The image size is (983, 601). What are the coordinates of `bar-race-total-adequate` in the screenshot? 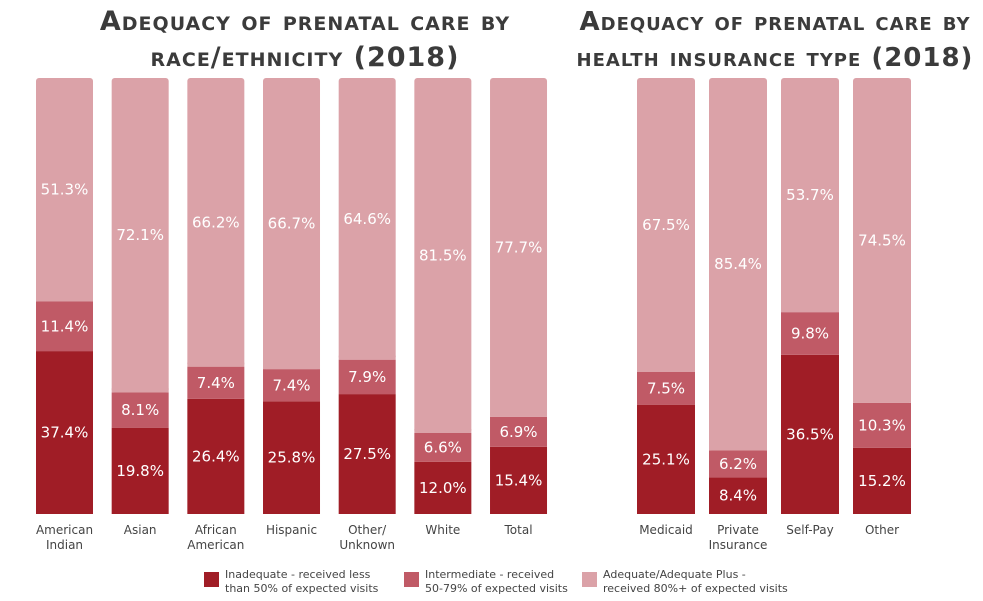 It's located at (519, 247).